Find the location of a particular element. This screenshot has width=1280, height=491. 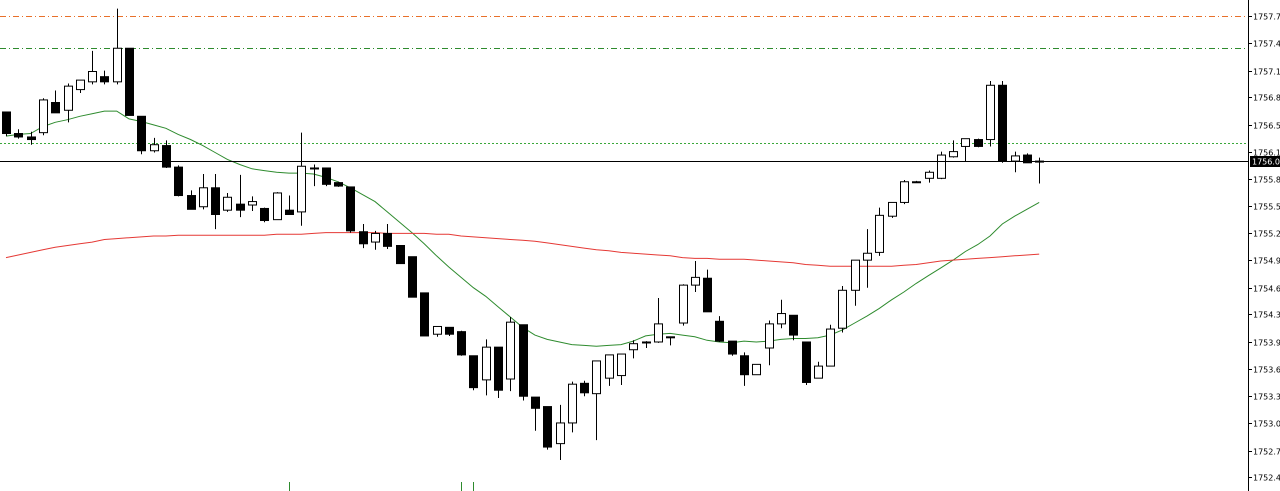

price-axis-label: 1754.93 is located at coordinates (1266, 261).